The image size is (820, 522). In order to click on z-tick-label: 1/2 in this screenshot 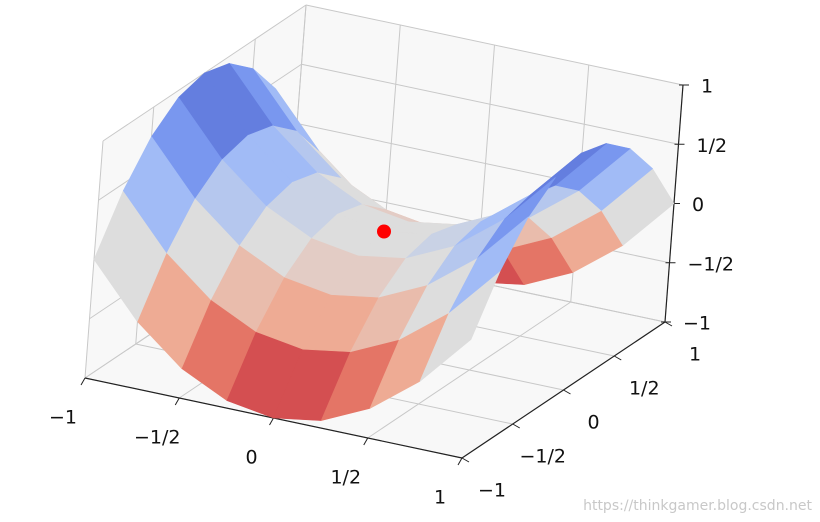, I will do `click(712, 146)`.